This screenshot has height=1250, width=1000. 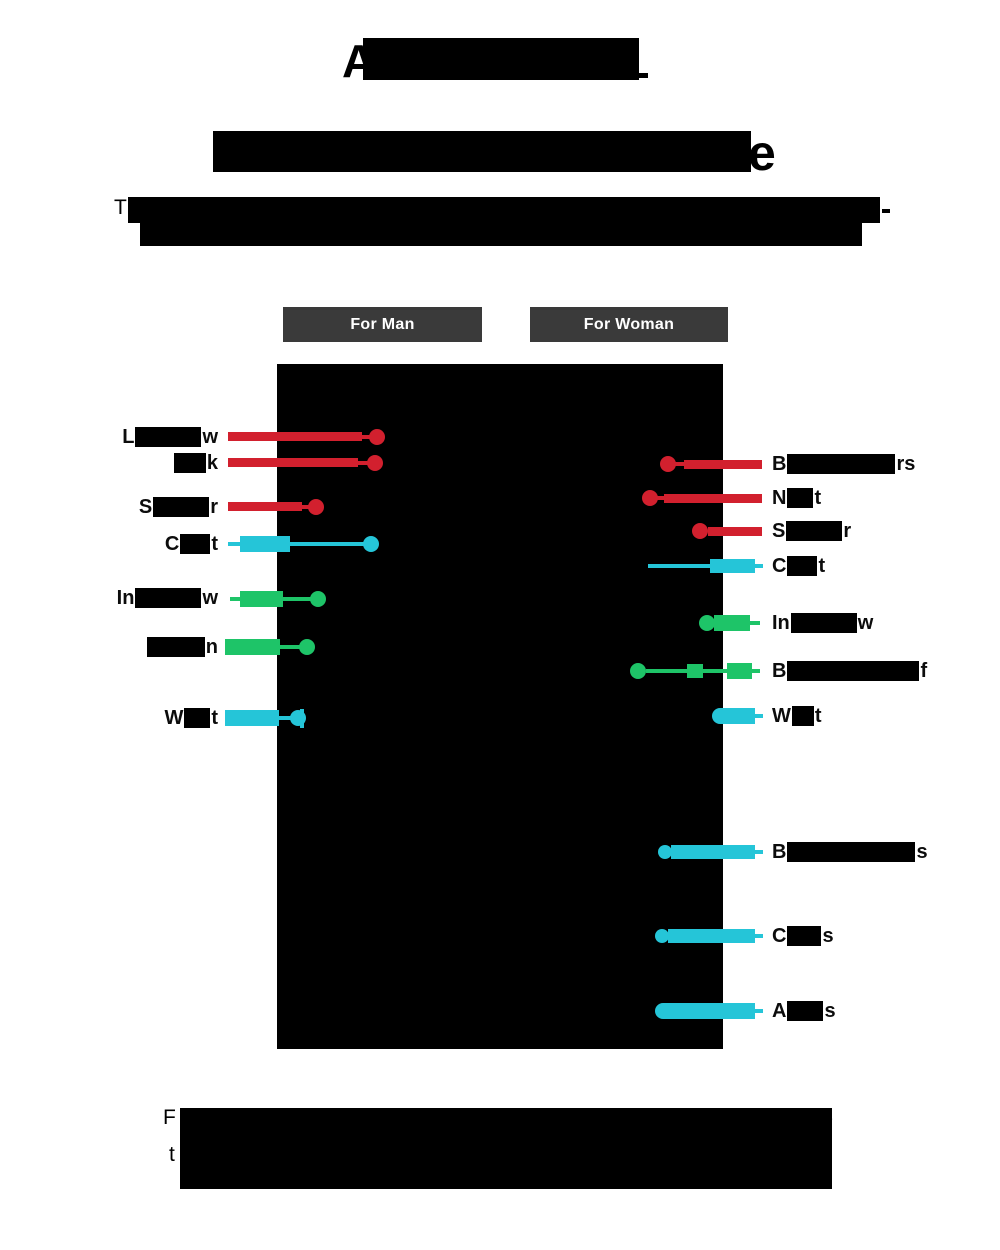 What do you see at coordinates (922, 851) in the screenshot?
I see `woman-label-8-suffix: s` at bounding box center [922, 851].